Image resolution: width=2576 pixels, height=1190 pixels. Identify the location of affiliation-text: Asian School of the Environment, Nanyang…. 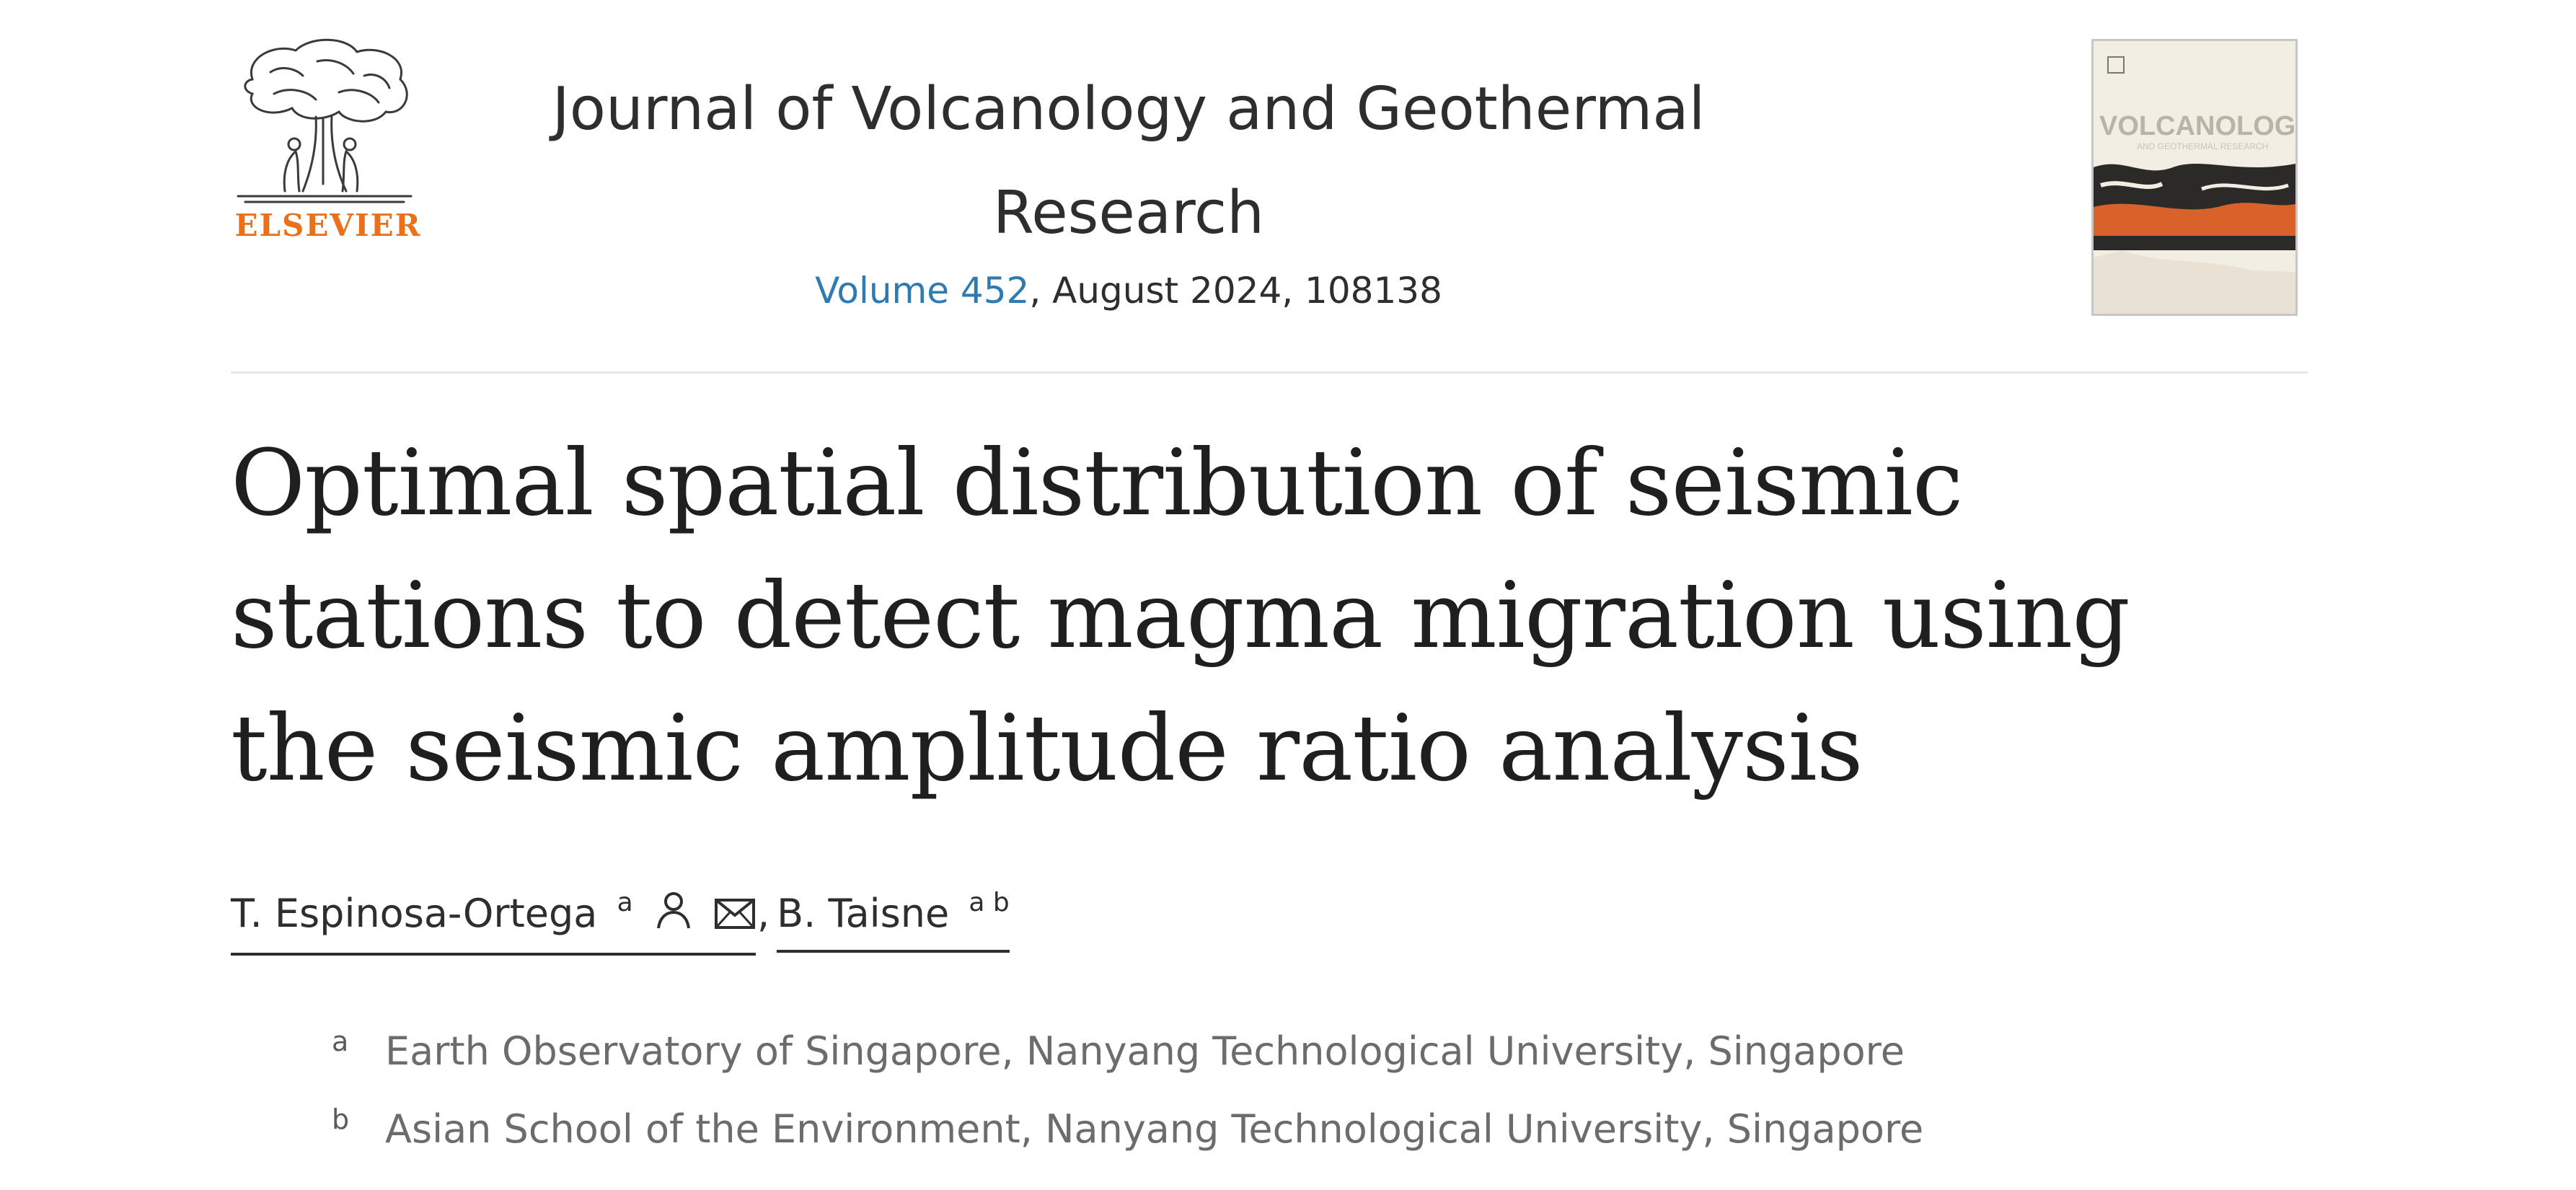
(1154, 1129).